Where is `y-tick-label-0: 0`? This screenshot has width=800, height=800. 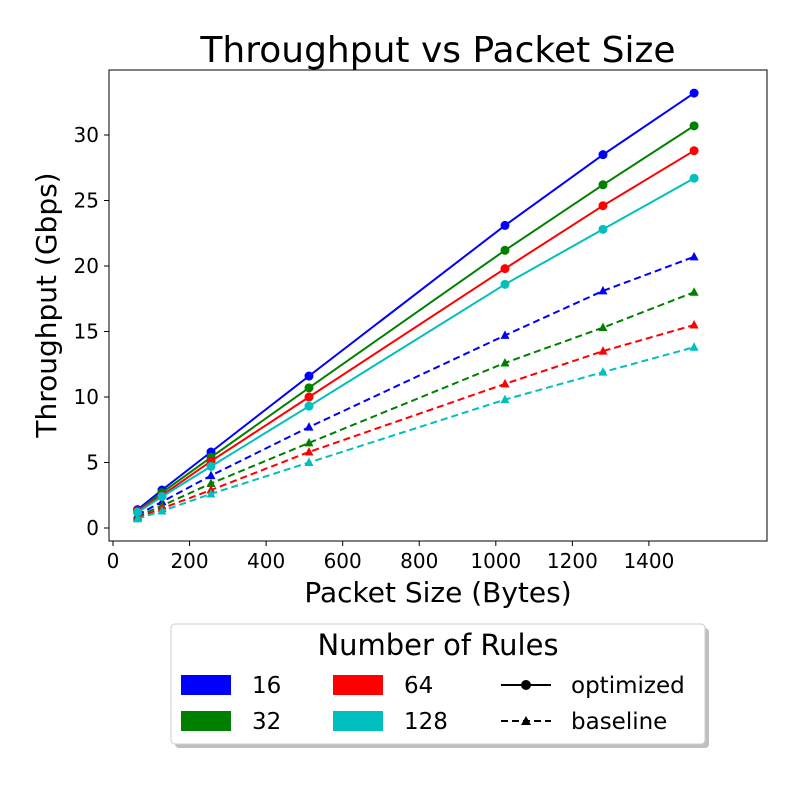
y-tick-label-0: 0 is located at coordinates (92, 528).